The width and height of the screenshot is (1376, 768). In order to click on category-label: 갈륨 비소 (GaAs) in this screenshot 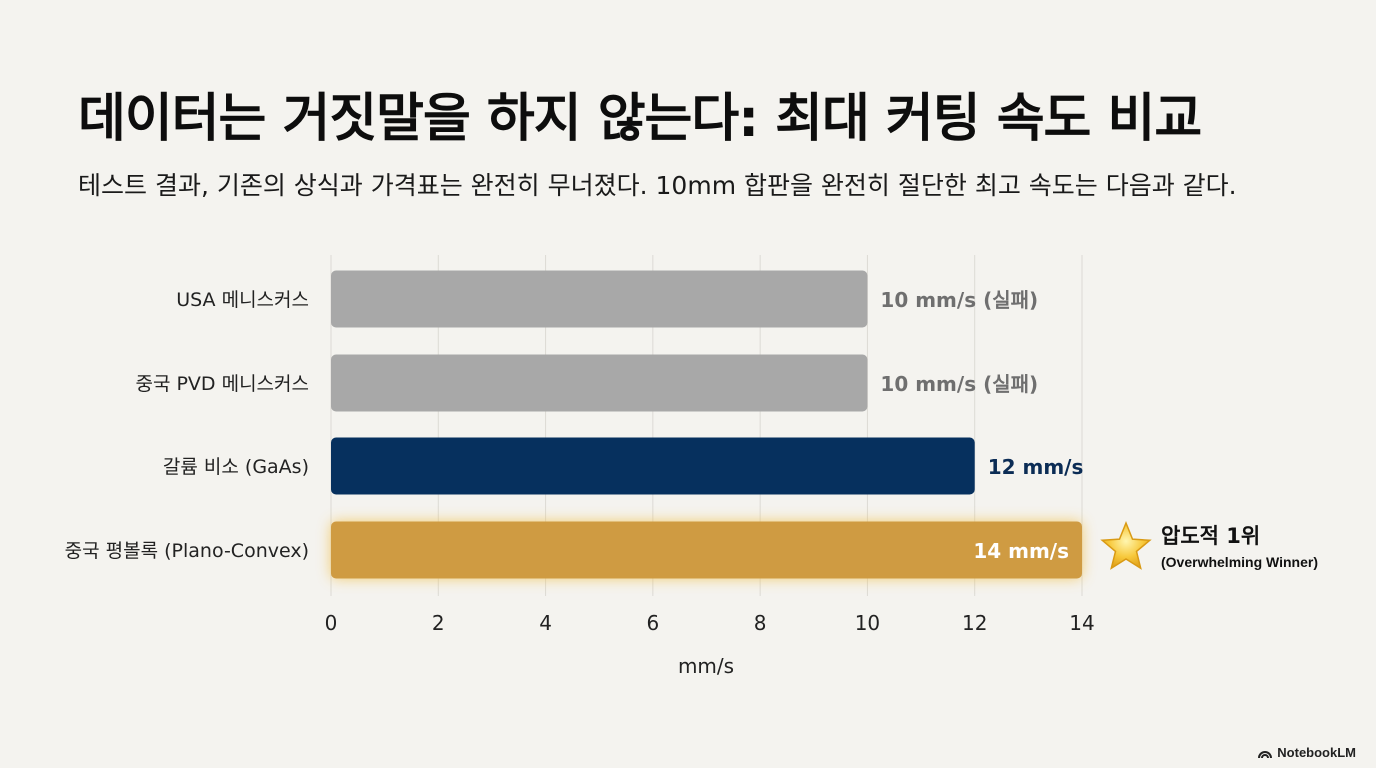, I will do `click(236, 467)`.